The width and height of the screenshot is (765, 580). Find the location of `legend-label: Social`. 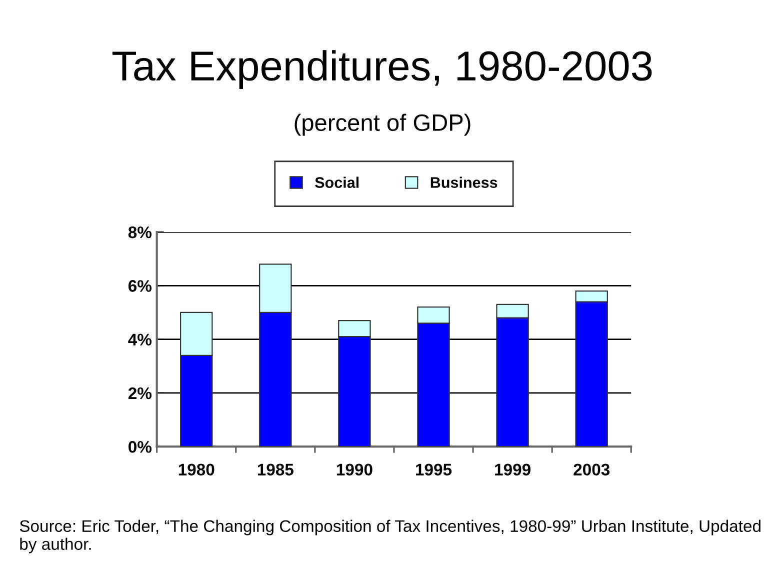

legend-label: Social is located at coordinates (337, 182).